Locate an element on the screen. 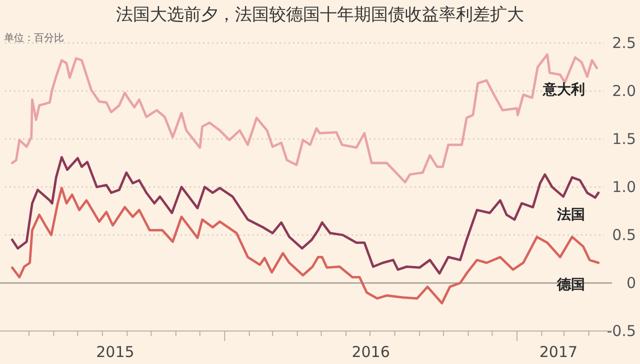  series-label: 法国 is located at coordinates (570, 214).